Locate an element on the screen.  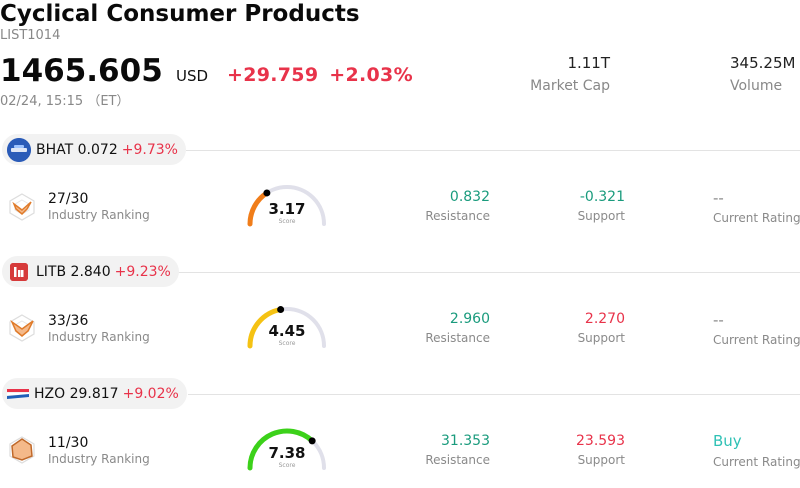
resistance-value: 0.832 is located at coordinates (469, 197).